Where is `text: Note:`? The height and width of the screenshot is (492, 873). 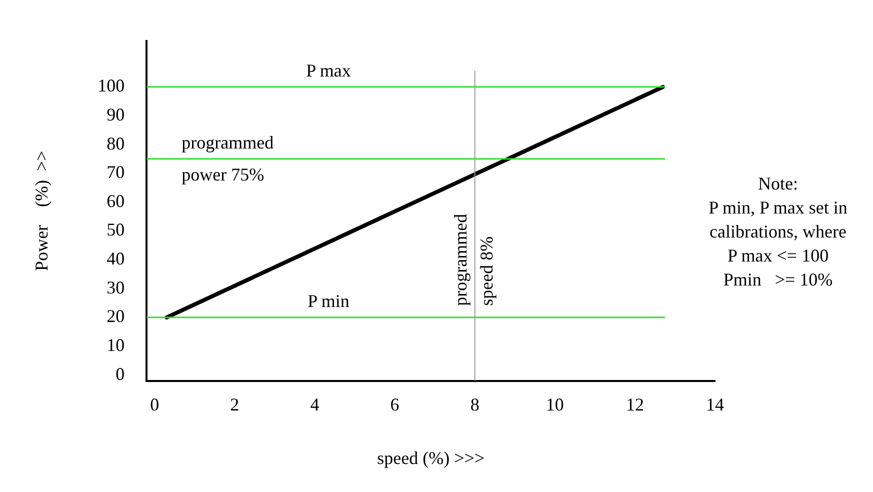
text: Note: is located at coordinates (778, 184).